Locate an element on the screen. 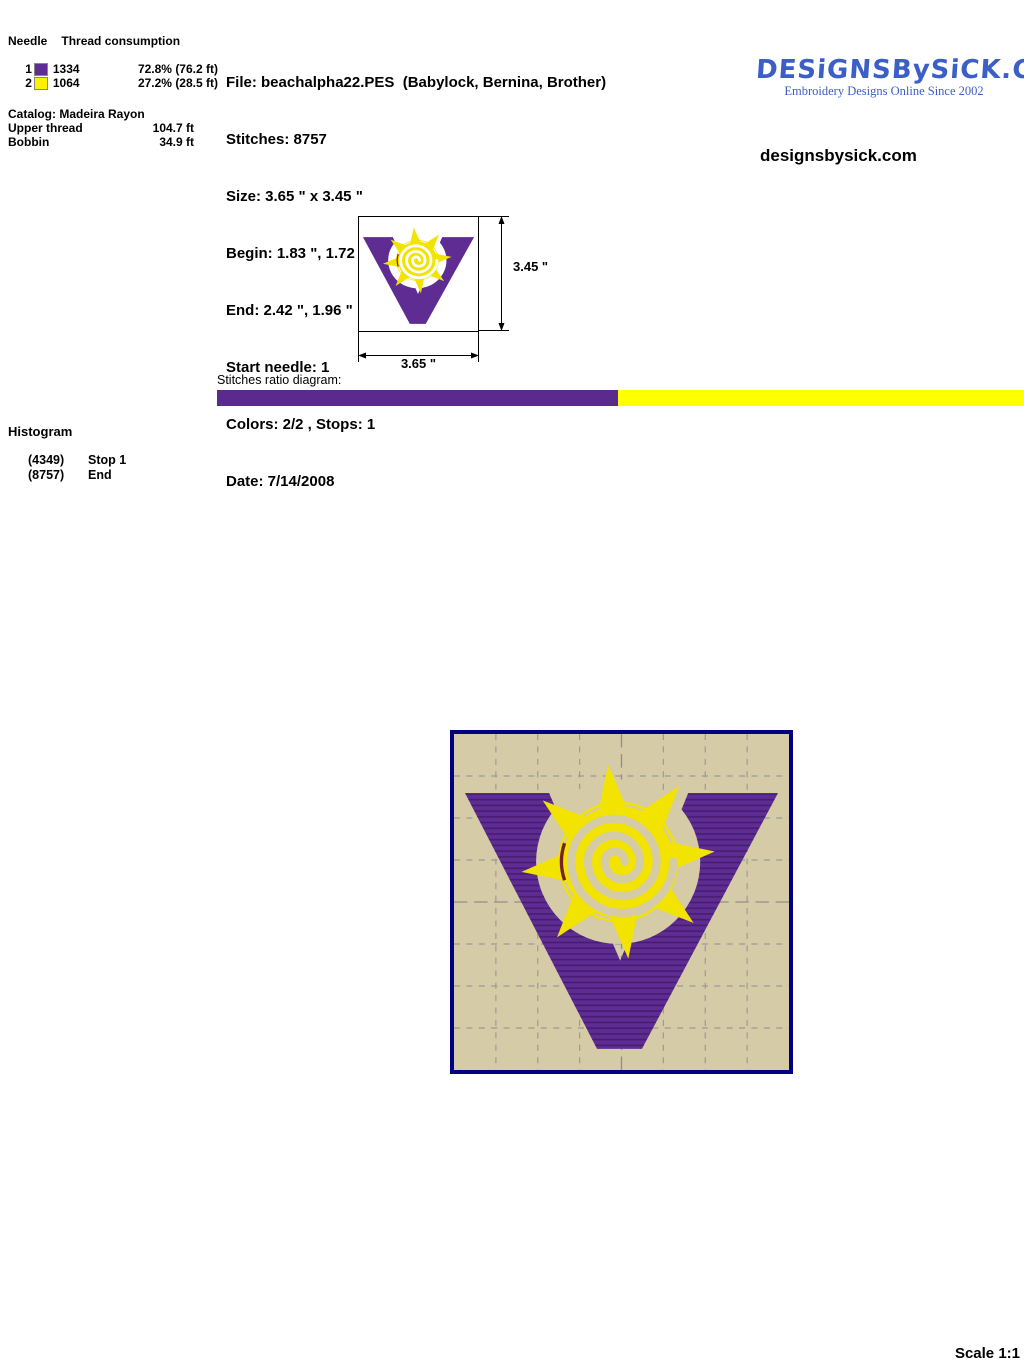 The image size is (1024, 1370). logo-tagline: Embroidery Designs Online Since 2002 is located at coordinates (884, 91).